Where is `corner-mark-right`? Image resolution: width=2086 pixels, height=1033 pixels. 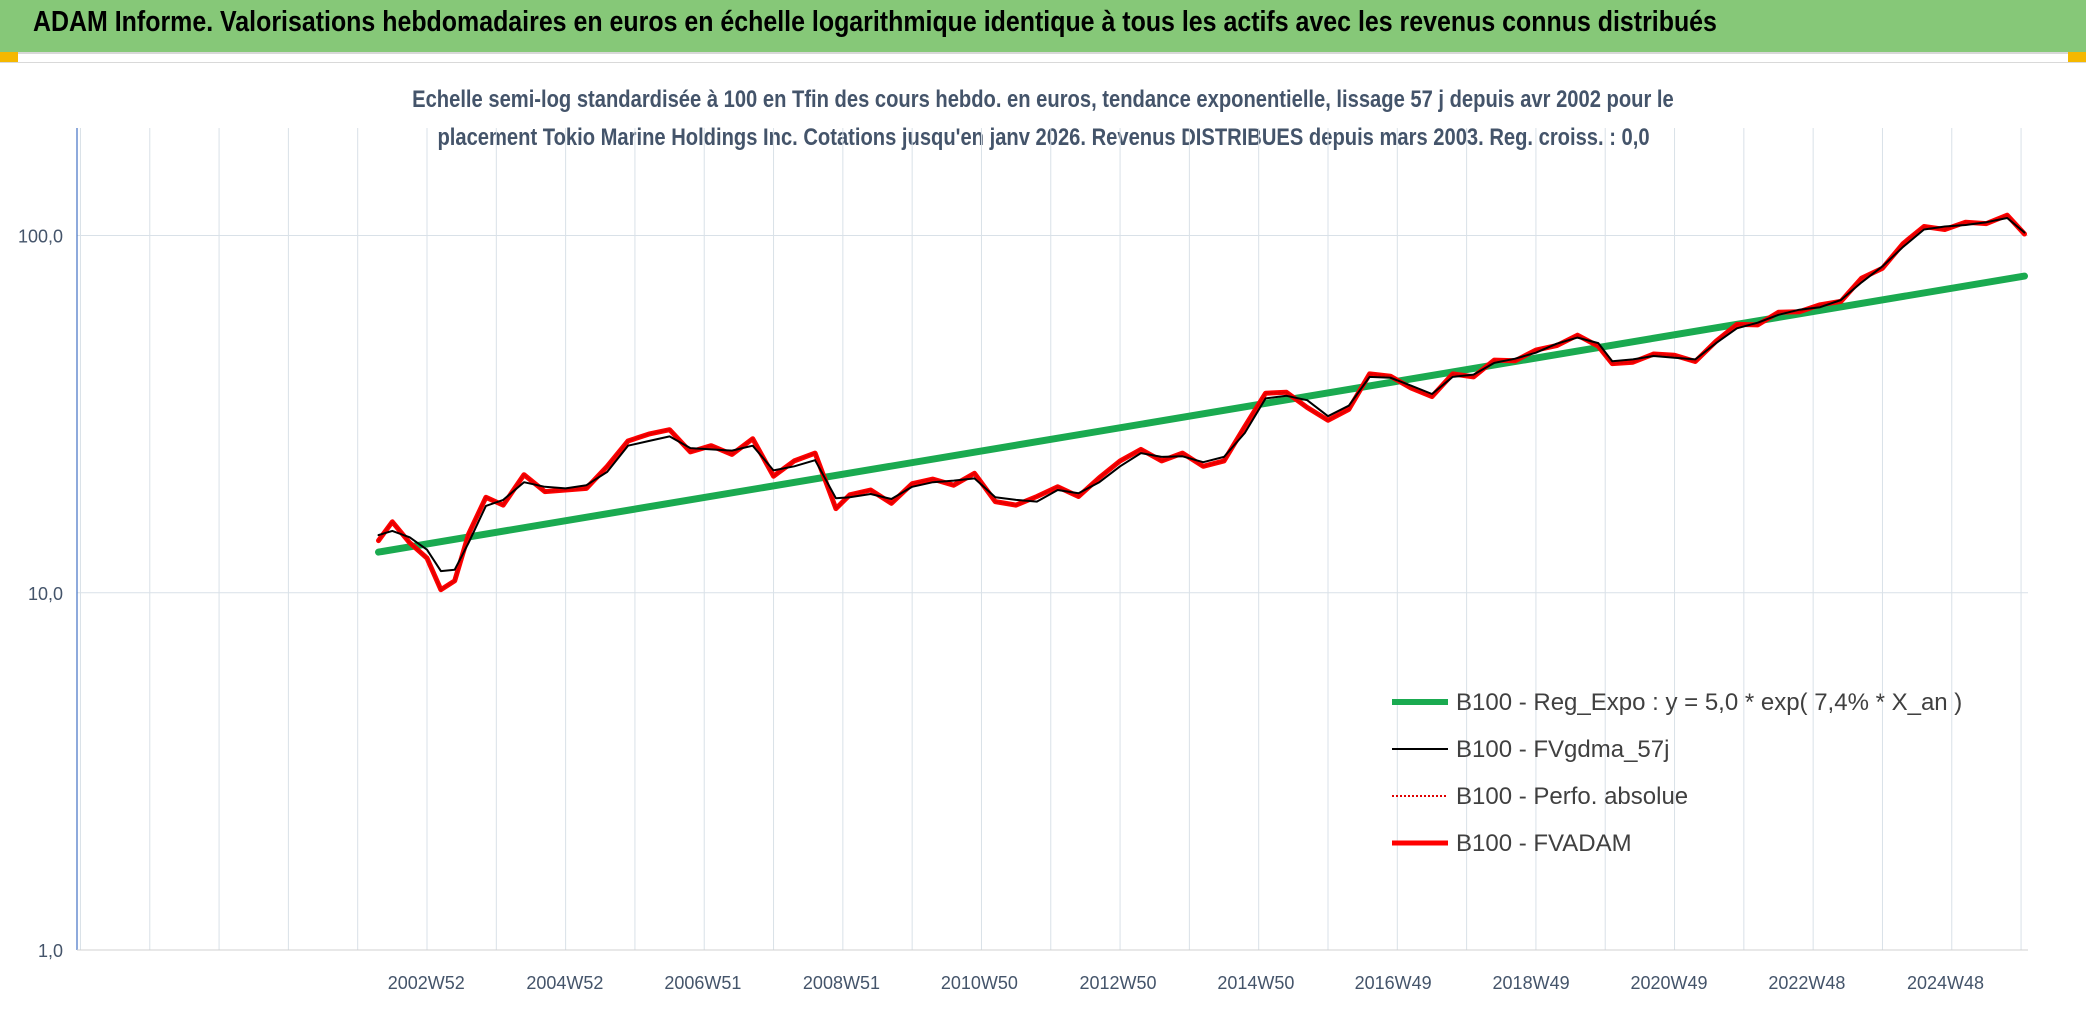 corner-mark-right is located at coordinates (2077, 57).